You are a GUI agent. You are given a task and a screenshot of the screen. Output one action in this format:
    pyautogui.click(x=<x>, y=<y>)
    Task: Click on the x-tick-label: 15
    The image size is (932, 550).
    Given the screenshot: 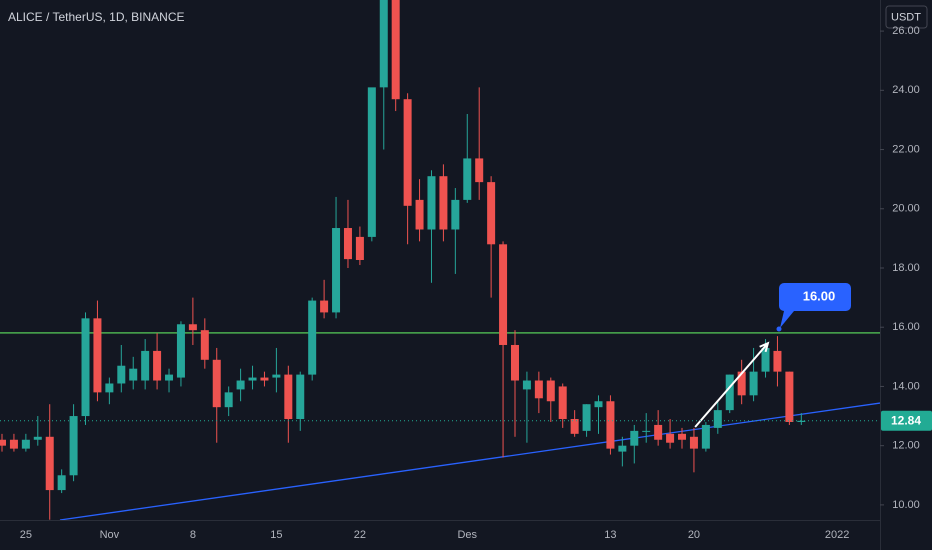 What is the action you would take?
    pyautogui.click(x=276, y=535)
    